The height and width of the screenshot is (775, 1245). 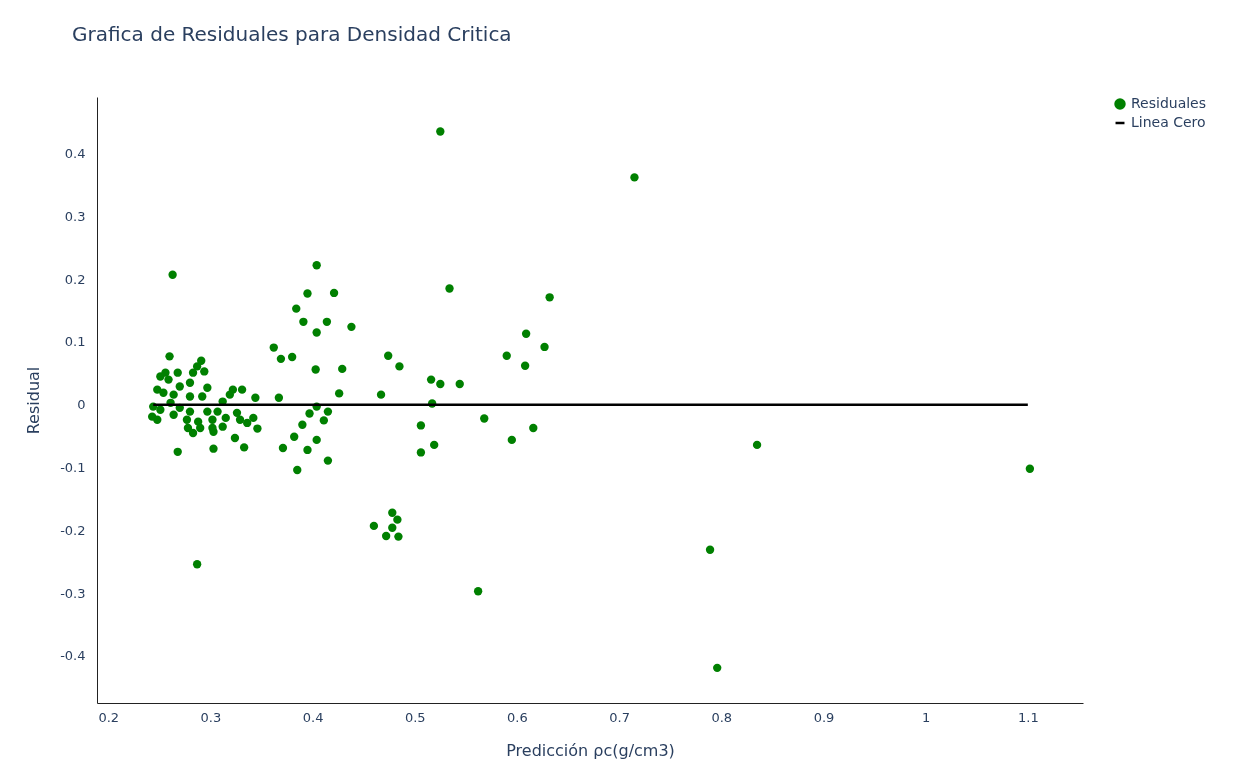 I want to click on y-tick-label: -0.3, so click(x=73, y=593).